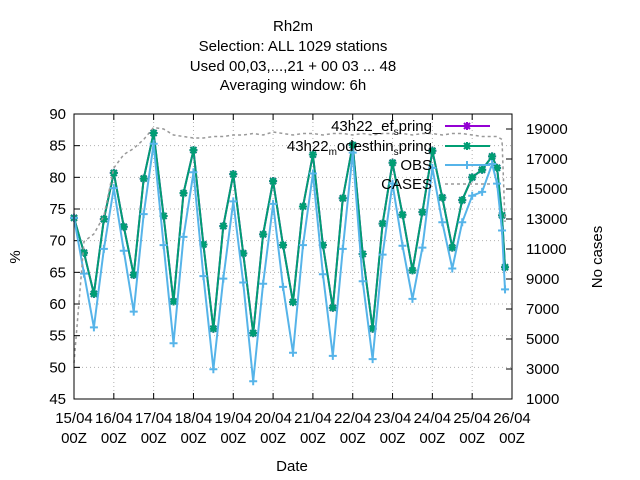 This screenshot has width=640, height=480. Describe the element at coordinates (64, 257) in the screenshot. I see `y-axis-ticks: 45 50 55 60 65 70 75 80 85 90` at that location.